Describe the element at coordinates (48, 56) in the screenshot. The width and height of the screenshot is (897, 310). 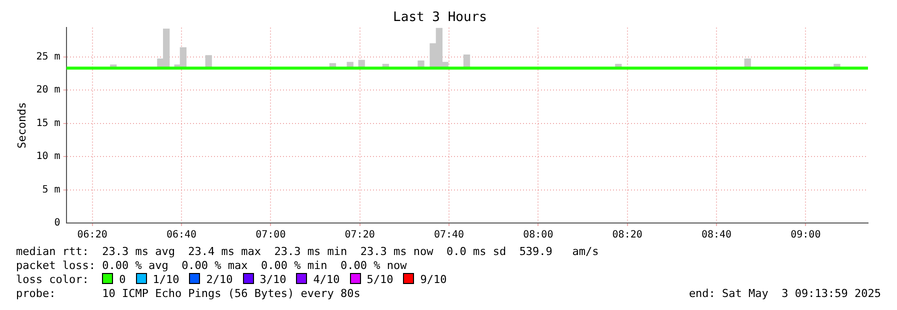
I see `y-tick-label: 25 m` at that location.